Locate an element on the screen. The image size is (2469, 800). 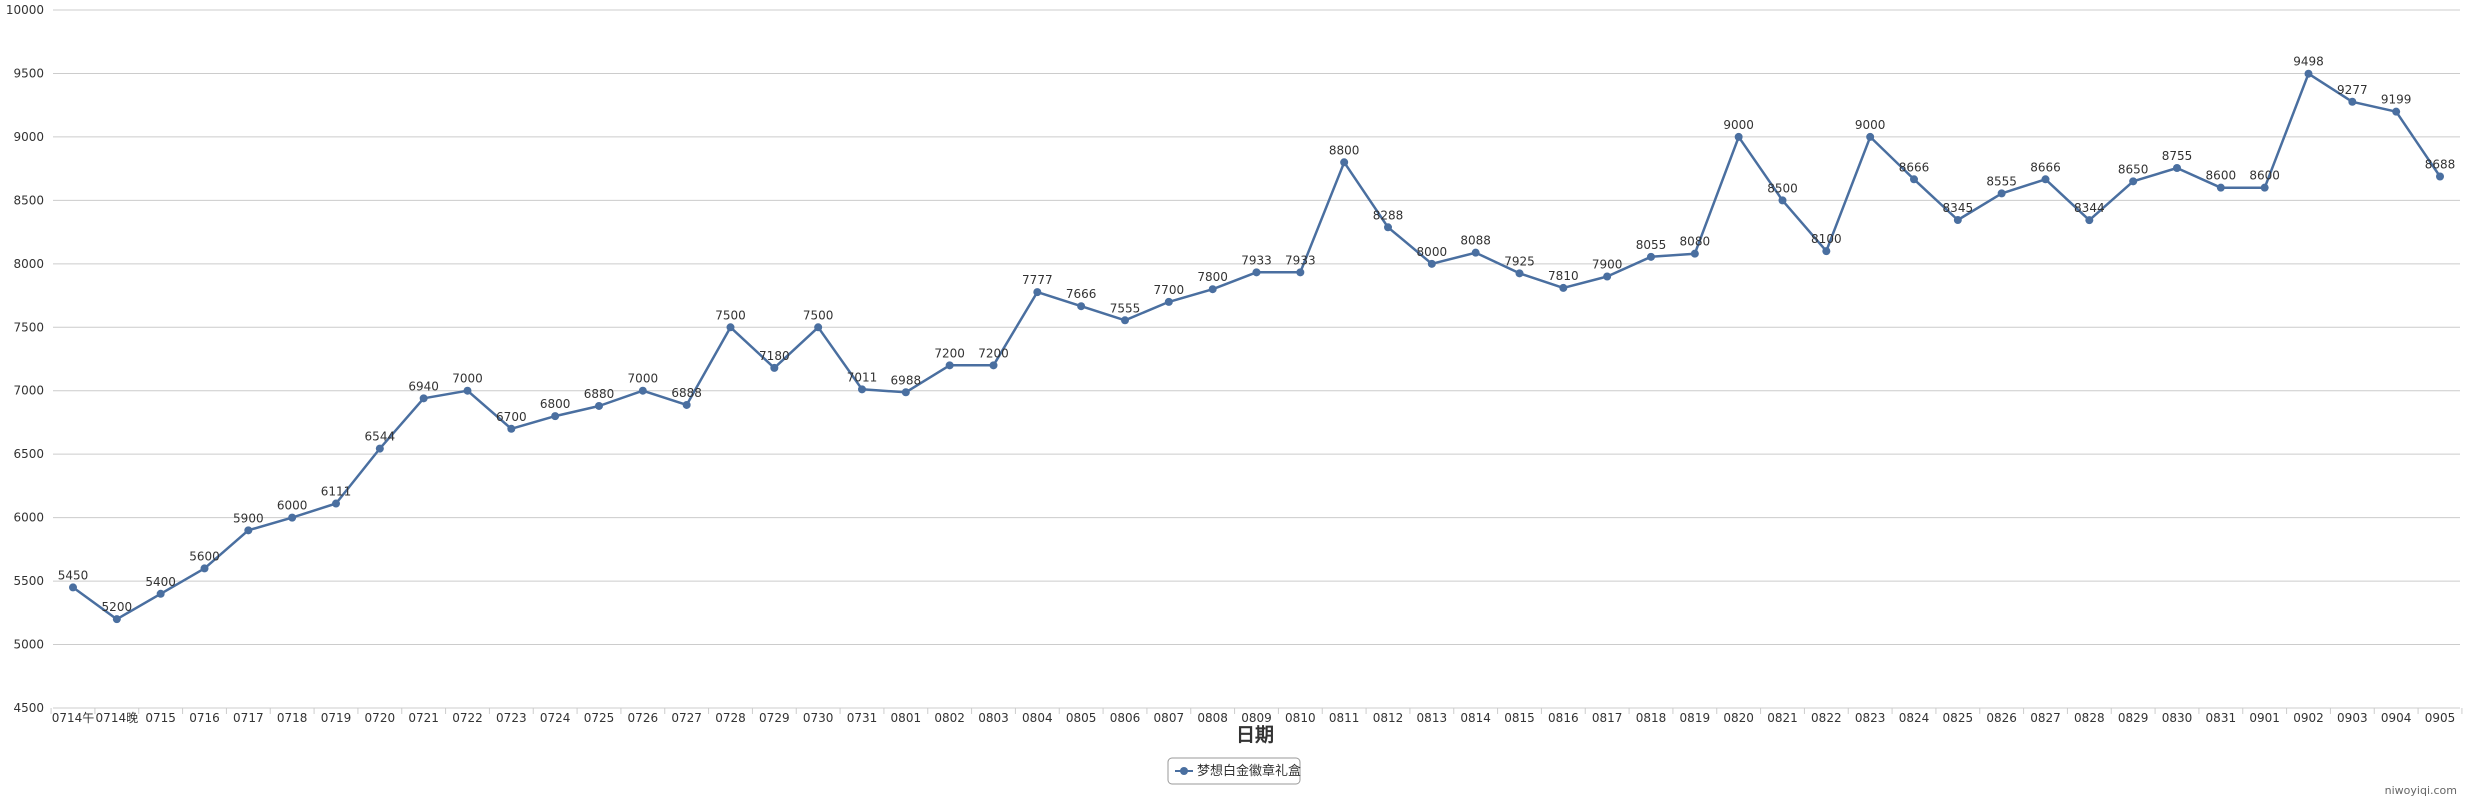
x-tick-label: 0718 is located at coordinates (292, 718).